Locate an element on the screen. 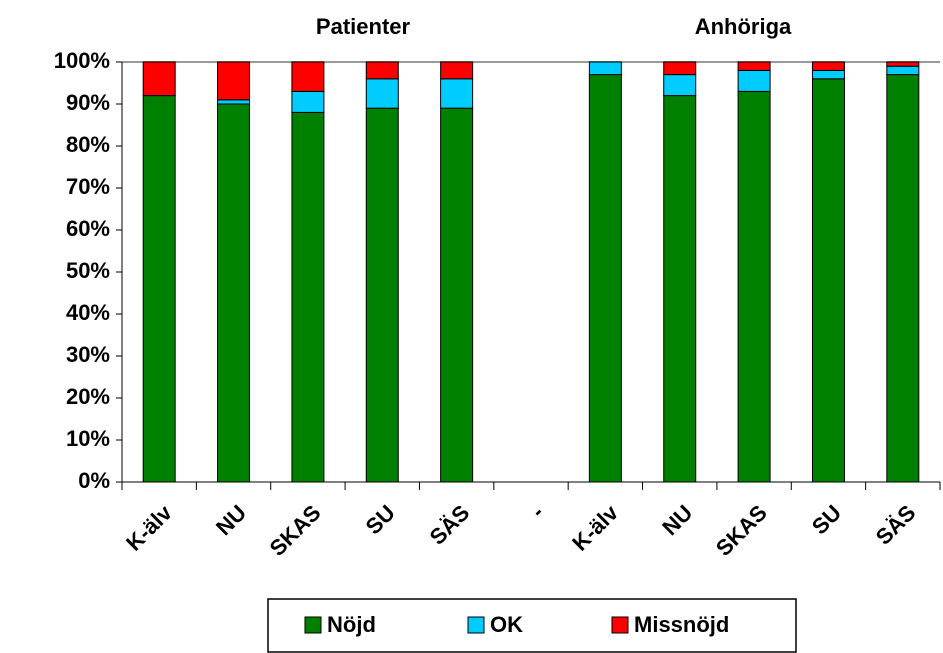  legend-label: Nöjd is located at coordinates (351, 624).